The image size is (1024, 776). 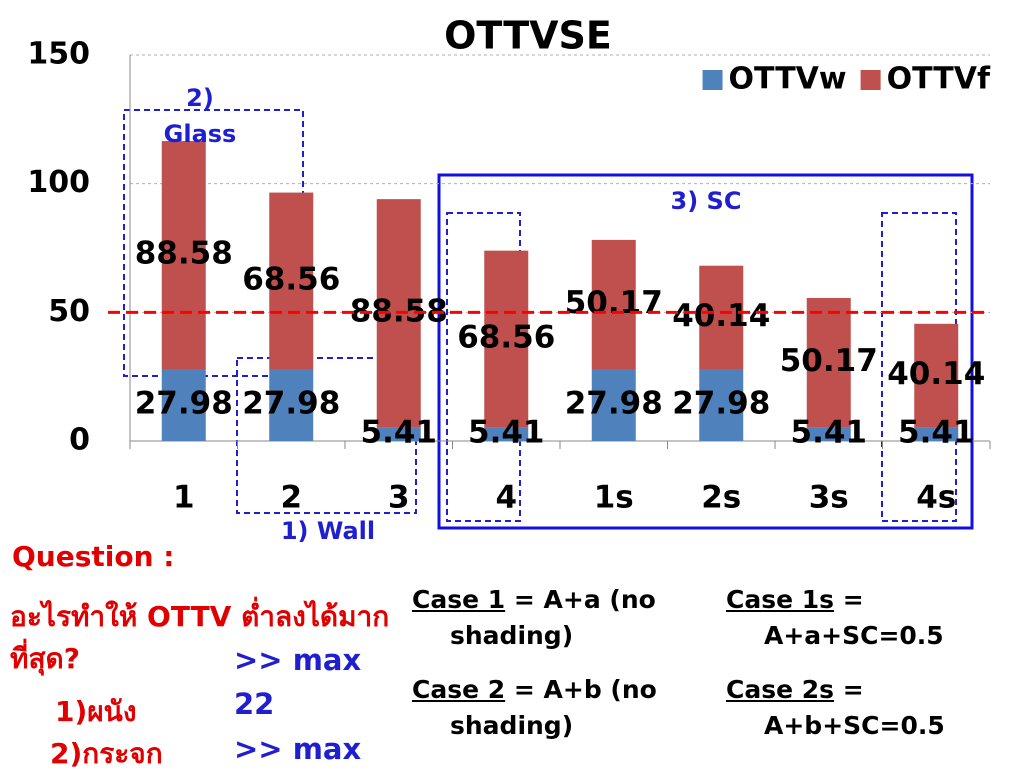 I want to click on y-tick-label: 0, so click(x=79, y=440).